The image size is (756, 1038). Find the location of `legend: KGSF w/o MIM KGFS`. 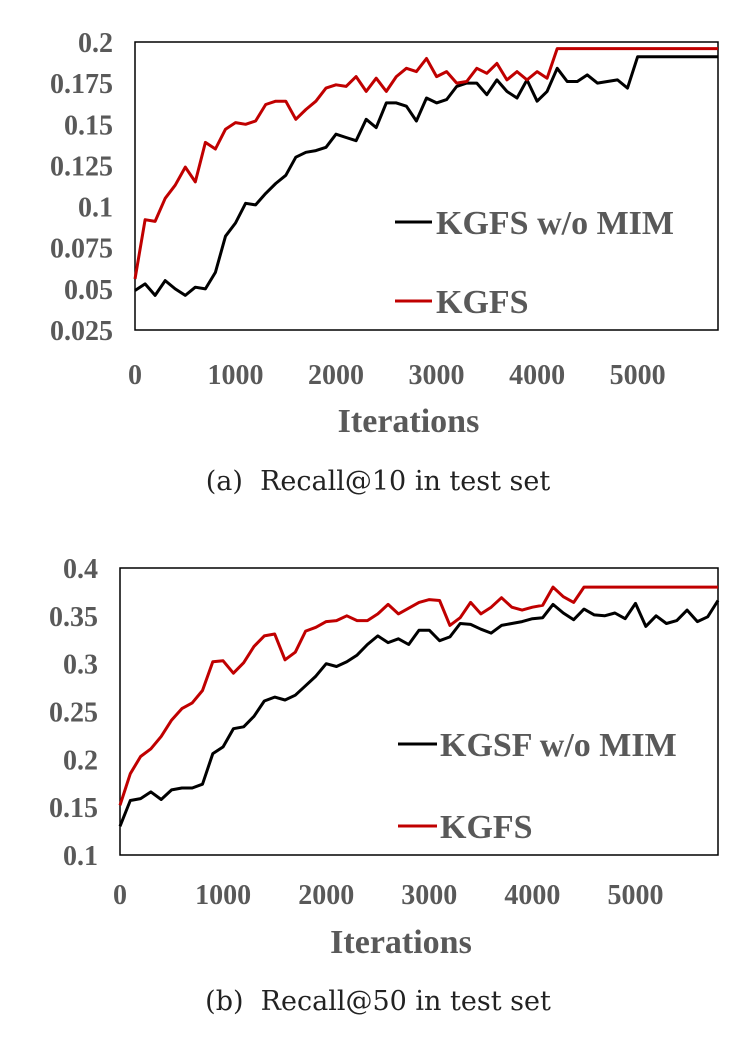

legend: KGSF w/o MIM KGFS is located at coordinates (537, 786).